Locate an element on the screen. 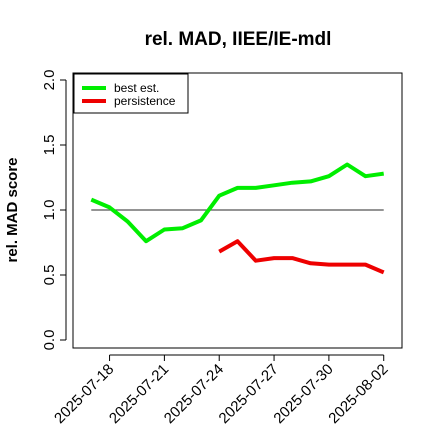  legend: best est. persistence is located at coordinates (131, 93).